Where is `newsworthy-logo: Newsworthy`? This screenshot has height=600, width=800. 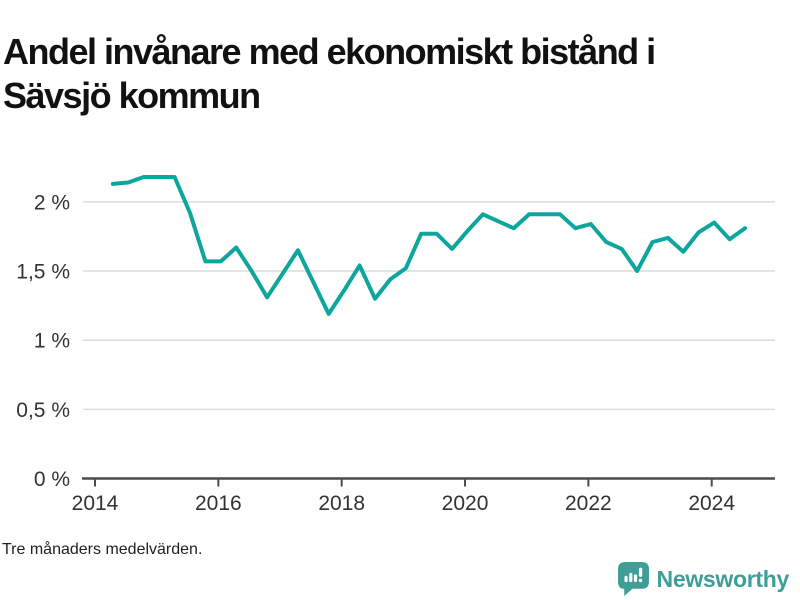
newsworthy-logo: Newsworthy is located at coordinates (703, 579).